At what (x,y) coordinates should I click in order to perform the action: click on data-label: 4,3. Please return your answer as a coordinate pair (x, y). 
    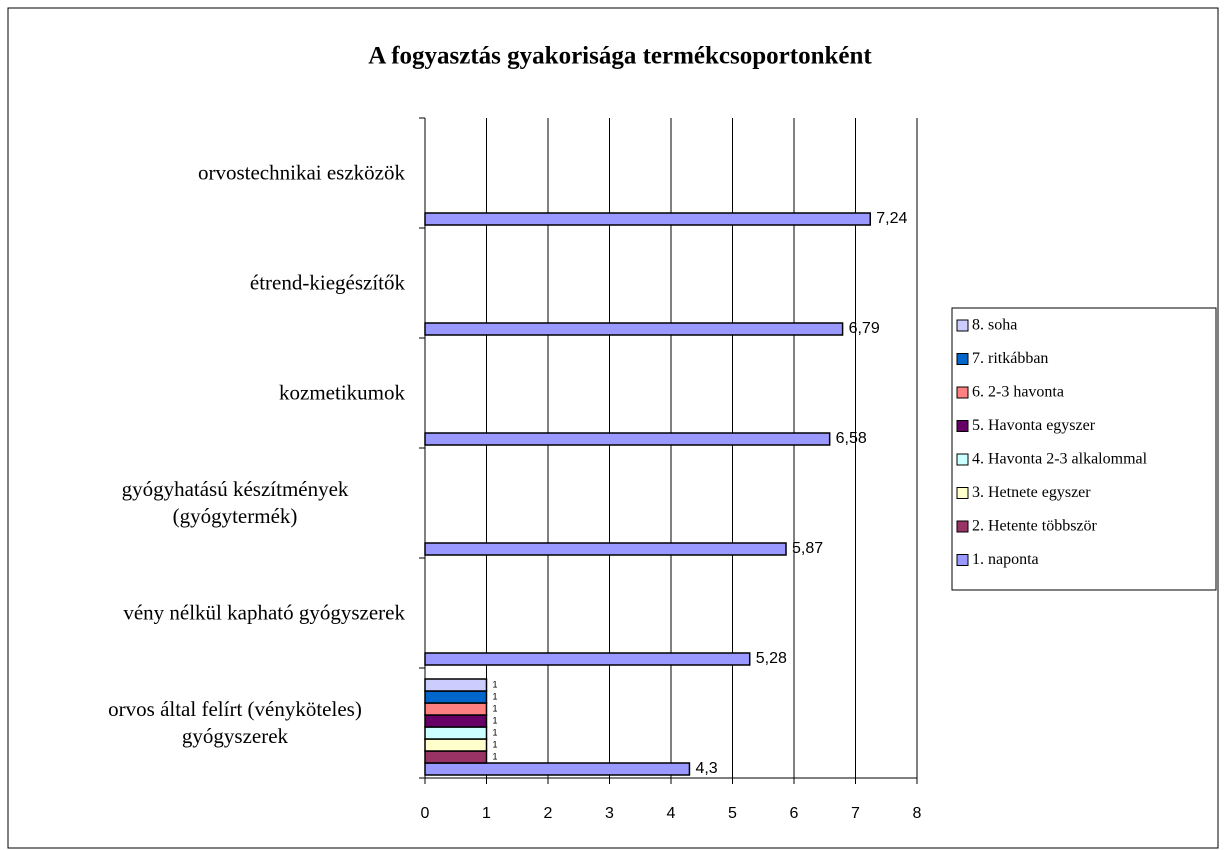
    Looking at the image, I should click on (706, 768).